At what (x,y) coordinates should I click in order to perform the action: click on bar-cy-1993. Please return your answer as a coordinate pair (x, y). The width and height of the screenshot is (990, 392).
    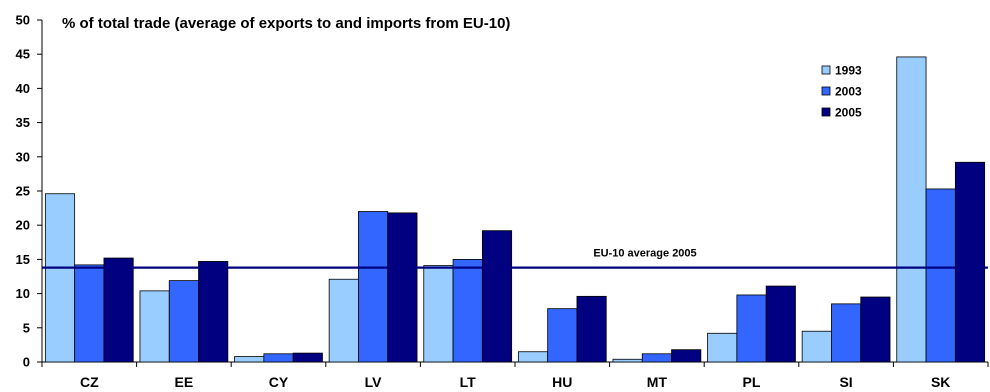
    Looking at the image, I should click on (249, 359).